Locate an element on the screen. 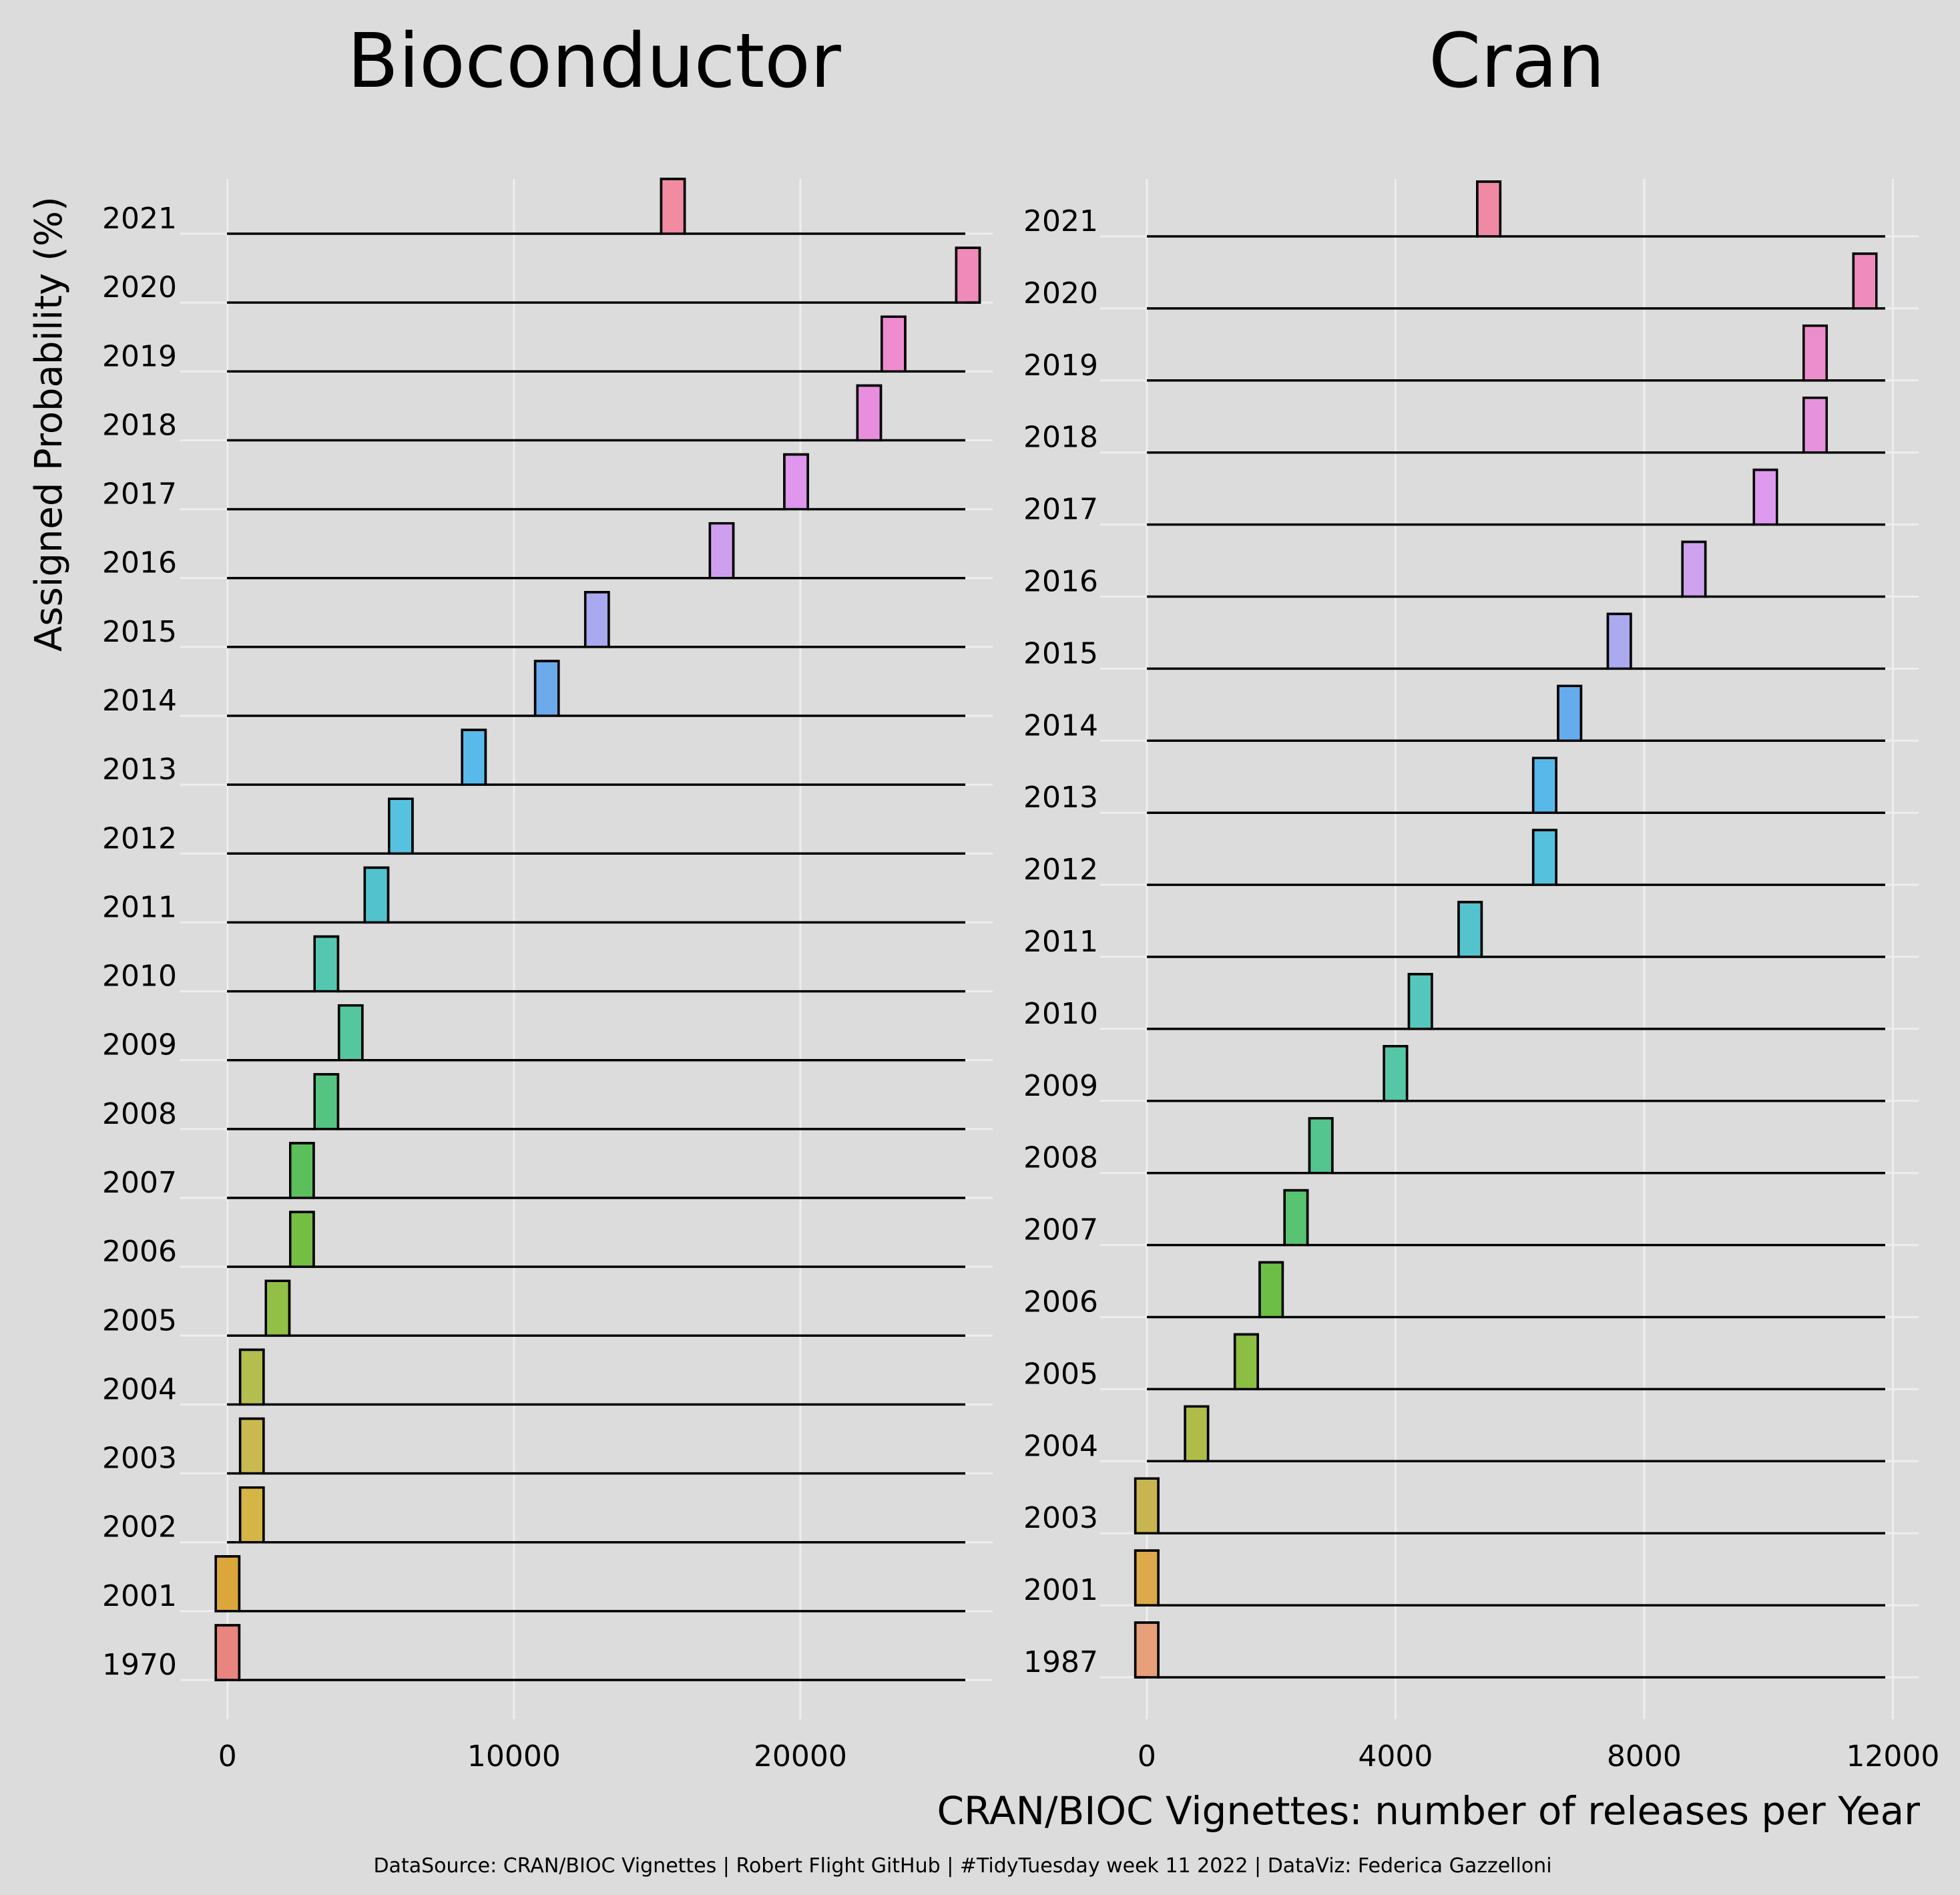 The width and height of the screenshot is (1960, 1895). ridge-bar-2004 is located at coordinates (1197, 1434).